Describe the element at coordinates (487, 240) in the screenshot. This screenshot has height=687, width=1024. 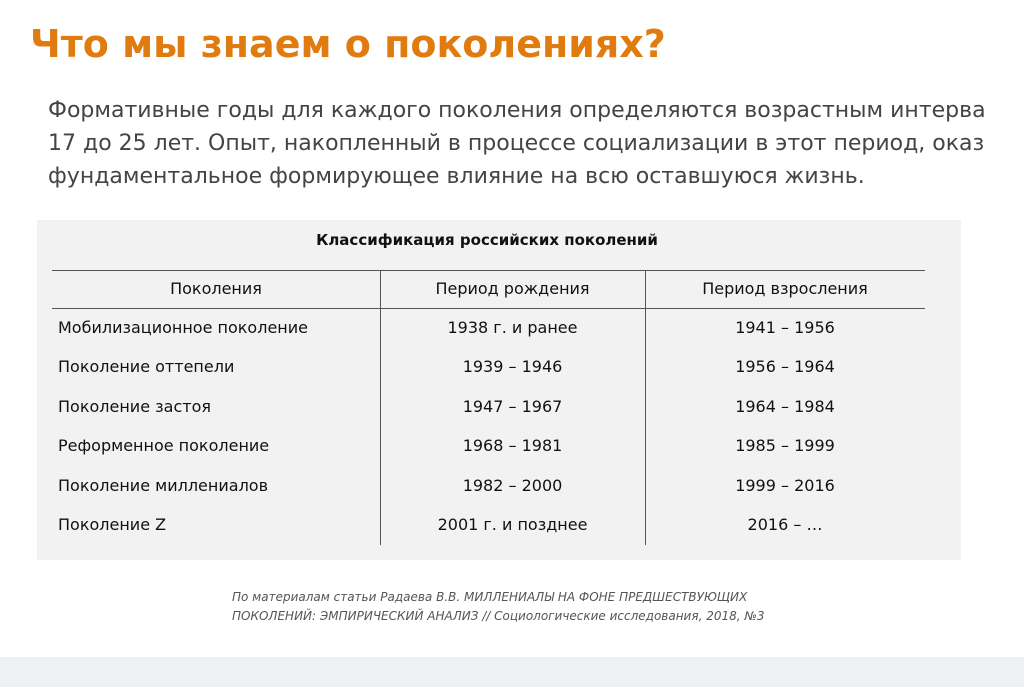
I see `table-title: Классификация российских поколений` at that location.